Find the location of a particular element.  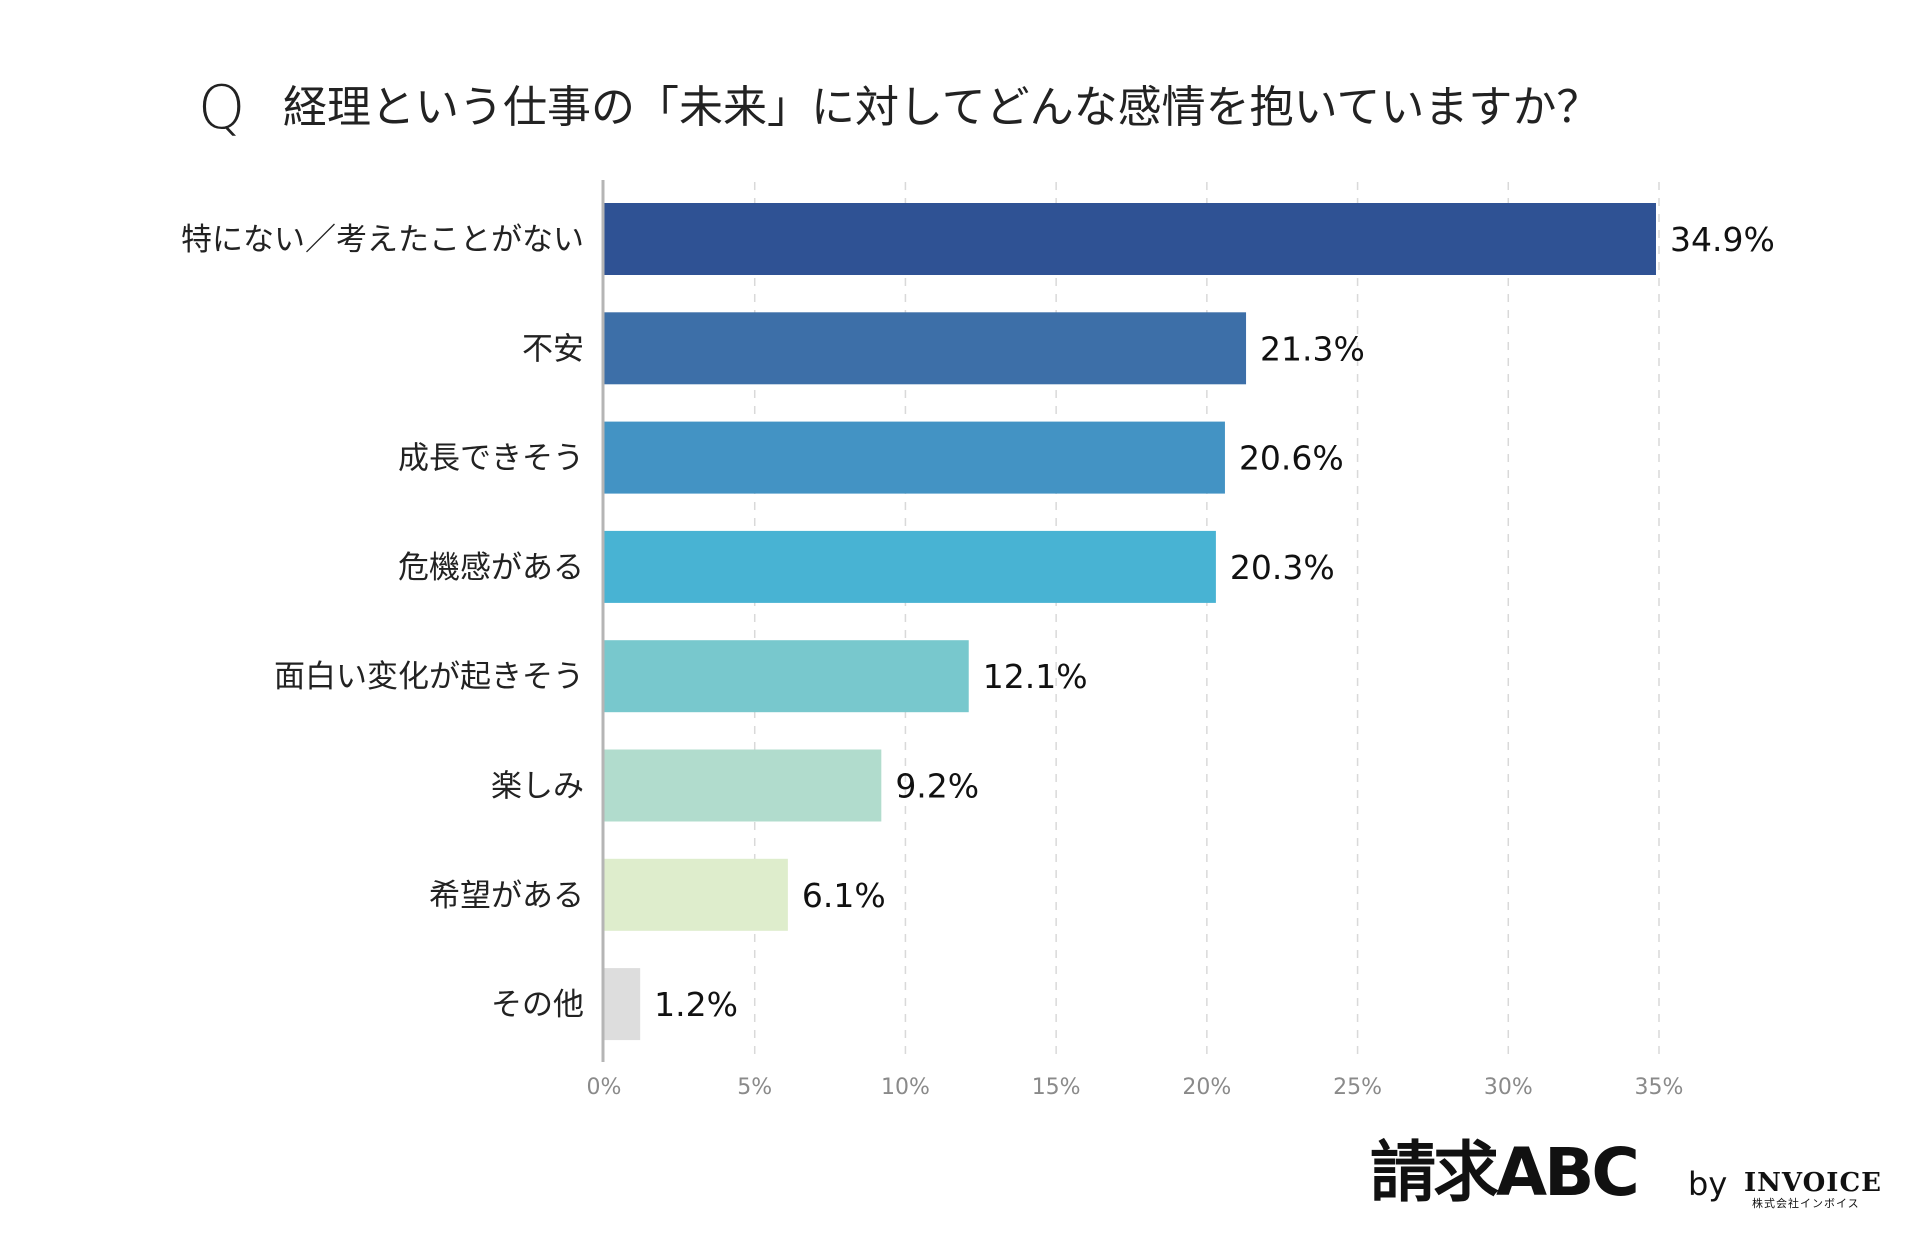

value-label: 12.1% is located at coordinates (1035, 676).